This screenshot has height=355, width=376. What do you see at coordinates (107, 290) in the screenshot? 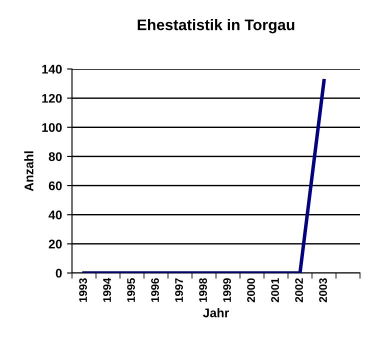
I see `x-tick-label: 1994` at bounding box center [107, 290].